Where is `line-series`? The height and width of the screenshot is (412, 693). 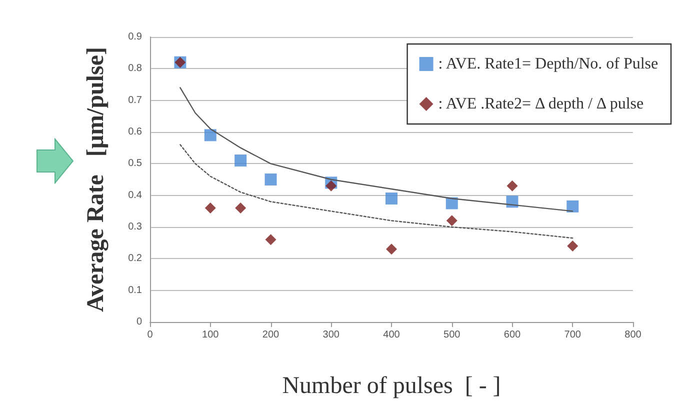
line-series is located at coordinates (377, 191).